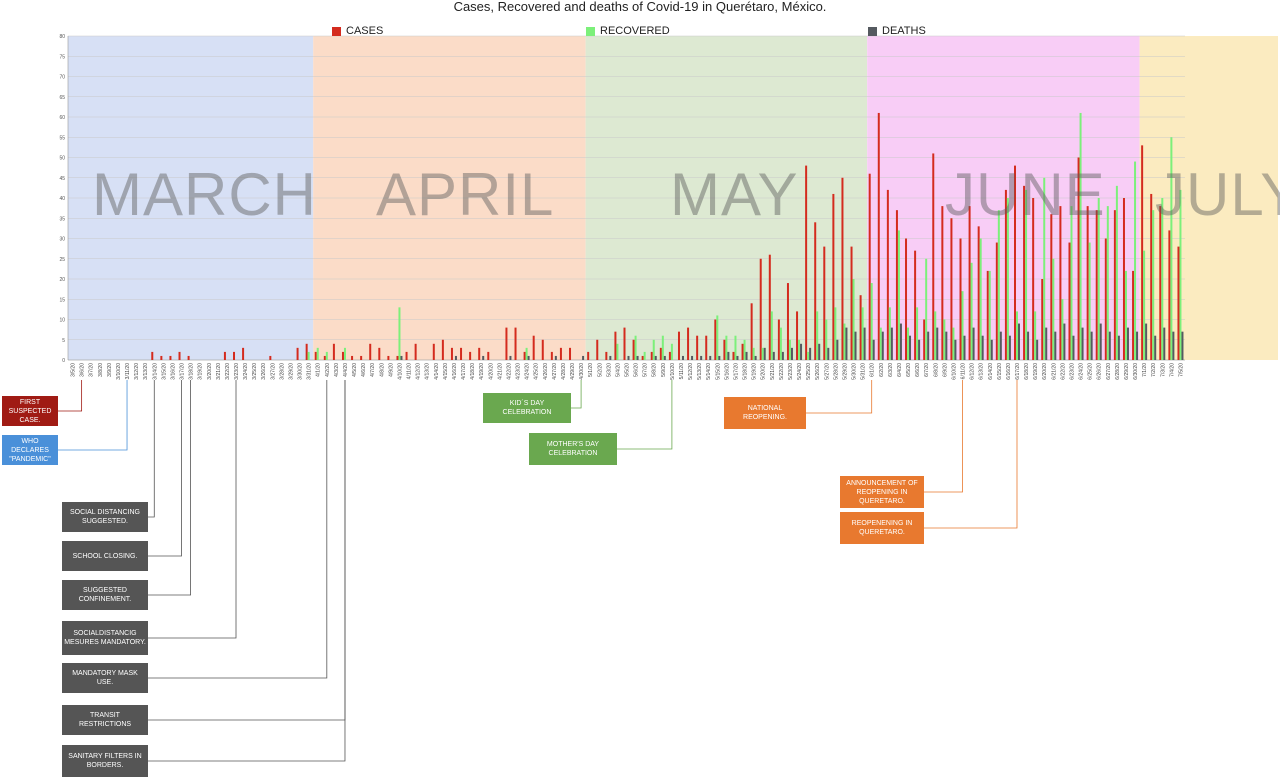 The width and height of the screenshot is (1280, 780). What do you see at coordinates (973, 371) in the screenshot?
I see `x-tick-label: 6/12/20` at bounding box center [973, 371].